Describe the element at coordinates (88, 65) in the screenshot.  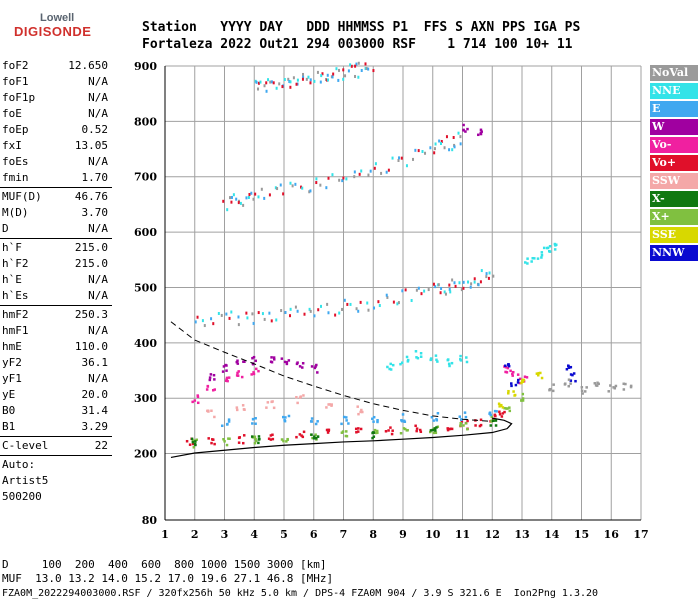
I see `param-value: 12.650` at that location.